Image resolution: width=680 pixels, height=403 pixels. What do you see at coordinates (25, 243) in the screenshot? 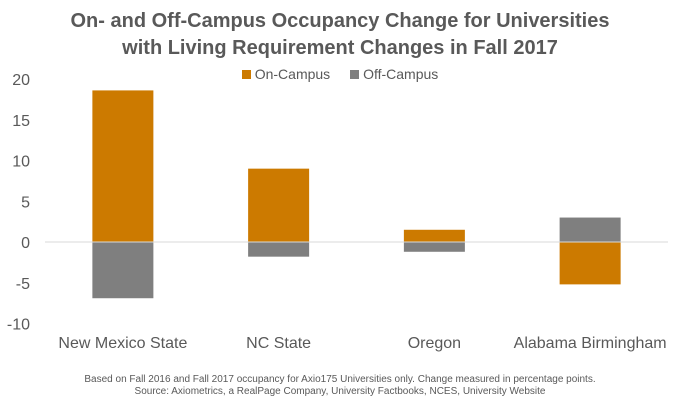
I see `y-tick-label: 0` at bounding box center [25, 243].